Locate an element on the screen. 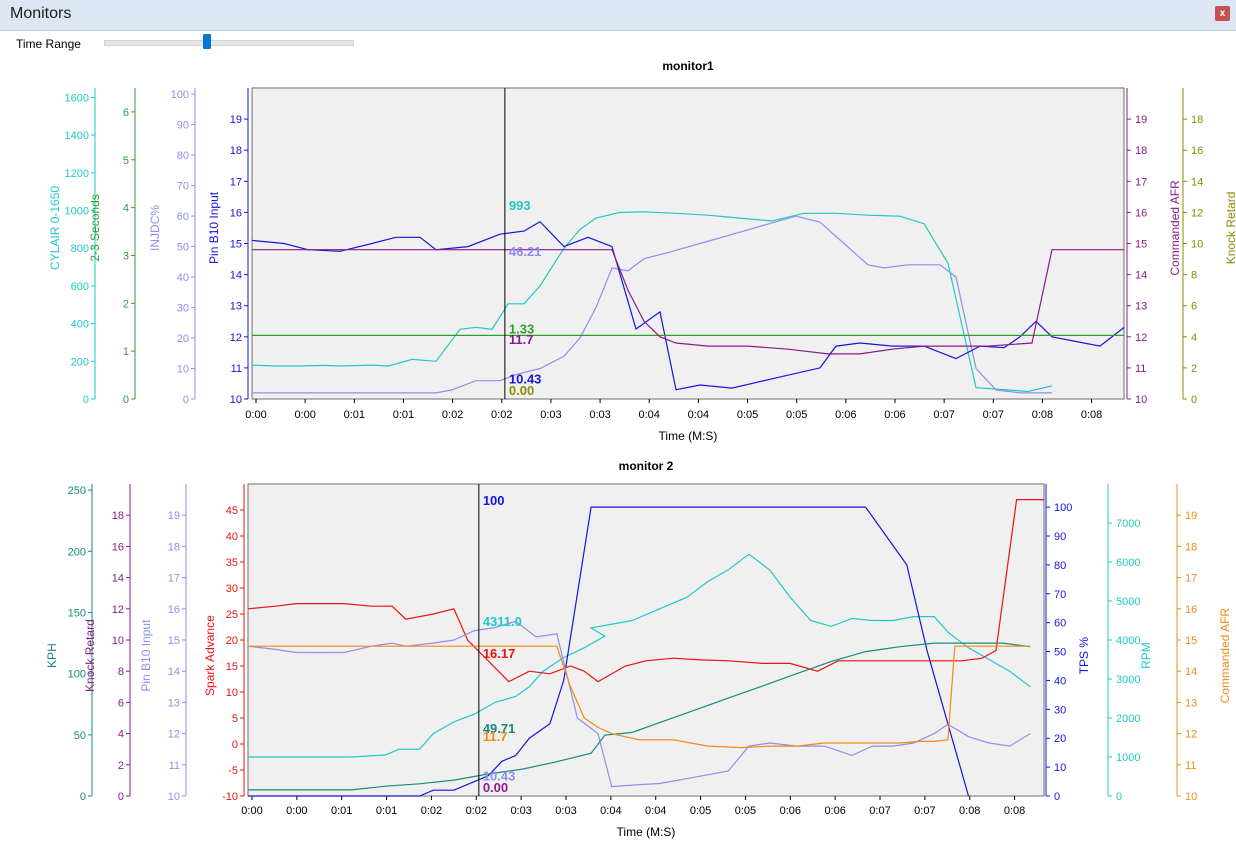  axis-tick-label-spark: 0 is located at coordinates (235, 745).